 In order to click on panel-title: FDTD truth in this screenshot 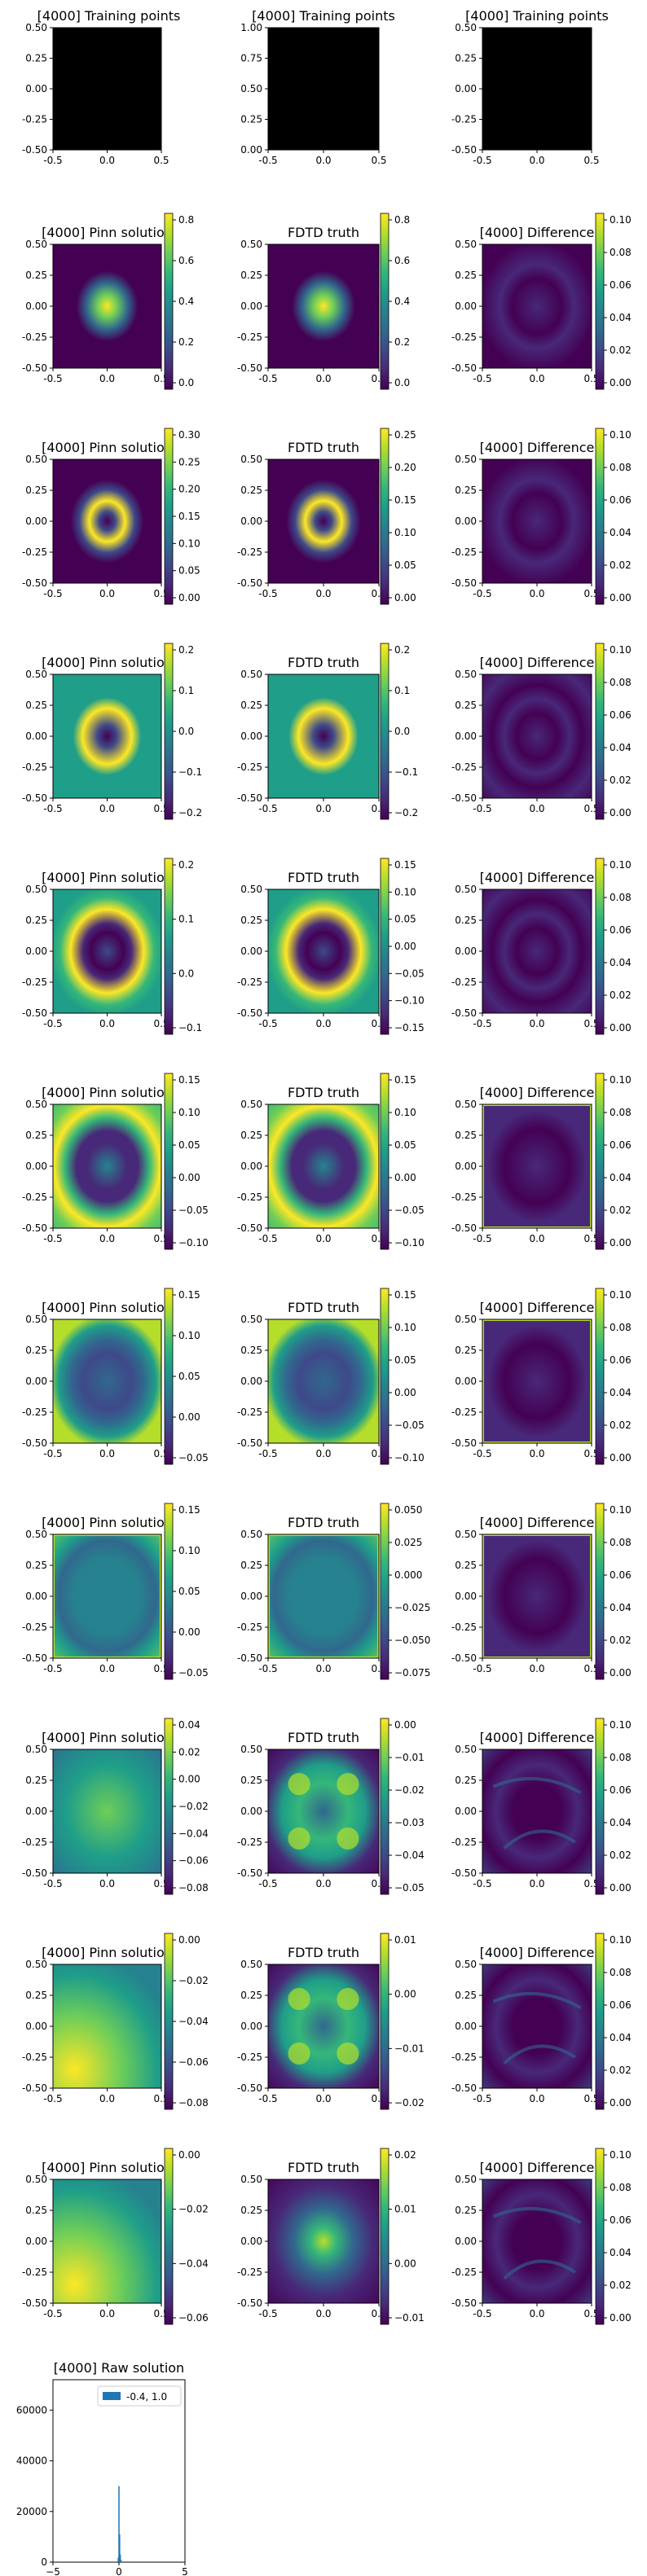, I will do `click(323, 662)`.